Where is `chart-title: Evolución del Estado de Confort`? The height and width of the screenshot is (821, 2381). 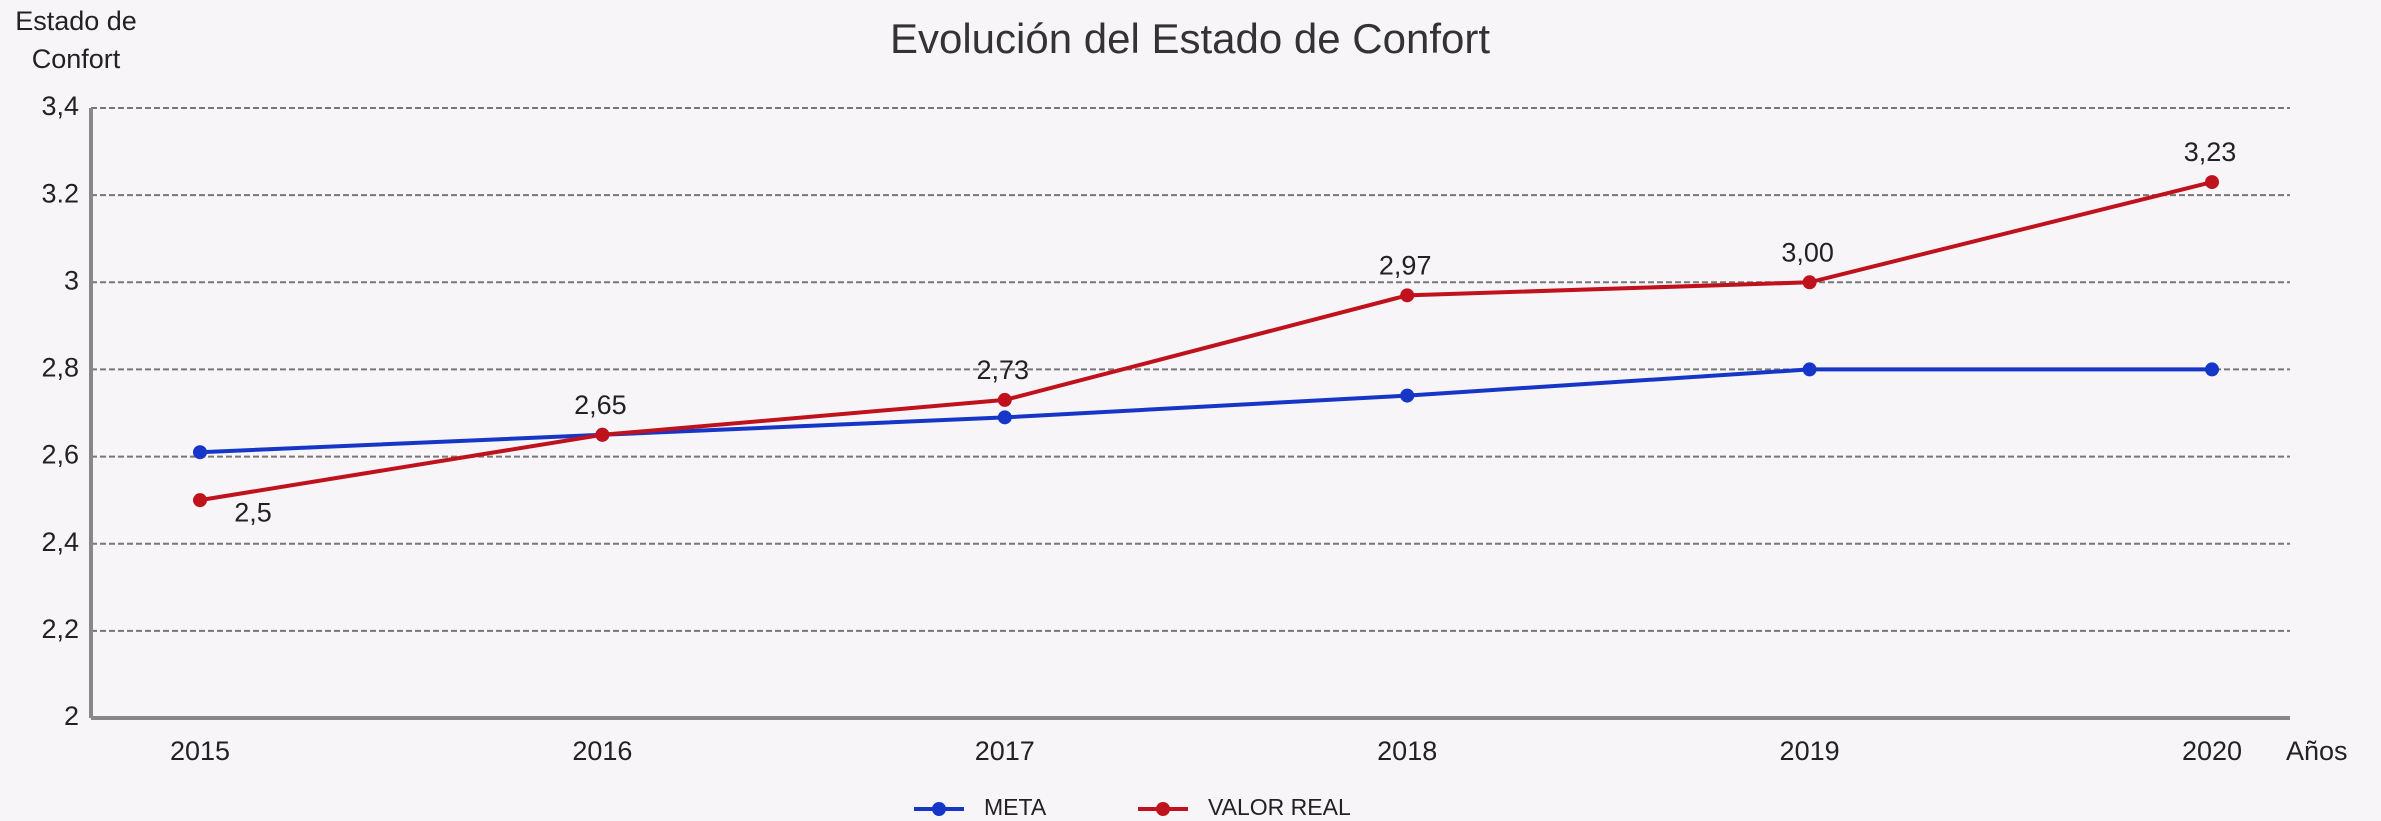 chart-title: Evolución del Estado de Confort is located at coordinates (1190, 38).